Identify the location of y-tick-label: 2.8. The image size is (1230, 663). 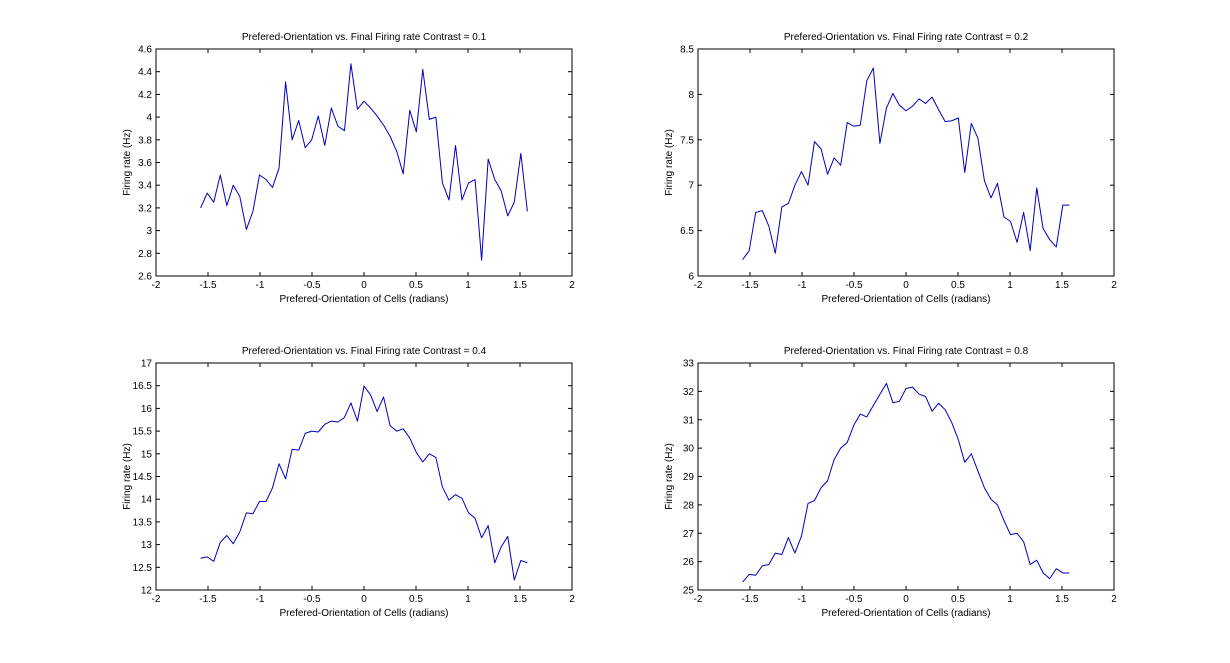
(145, 254).